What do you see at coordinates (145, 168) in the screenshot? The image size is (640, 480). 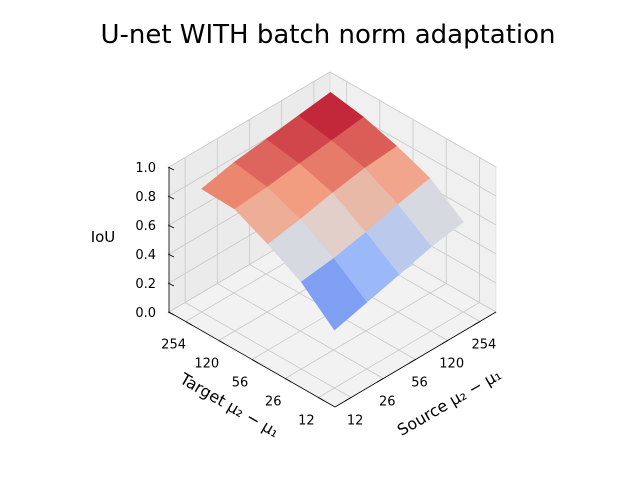 I see `z-tick-label: 1.0` at bounding box center [145, 168].